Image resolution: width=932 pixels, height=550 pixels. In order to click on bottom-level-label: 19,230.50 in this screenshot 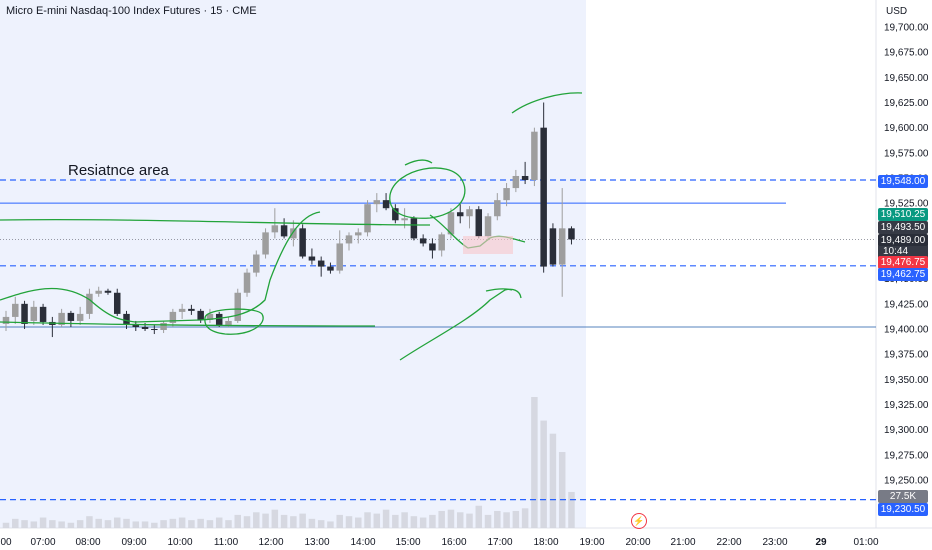, I will do `click(903, 509)`.